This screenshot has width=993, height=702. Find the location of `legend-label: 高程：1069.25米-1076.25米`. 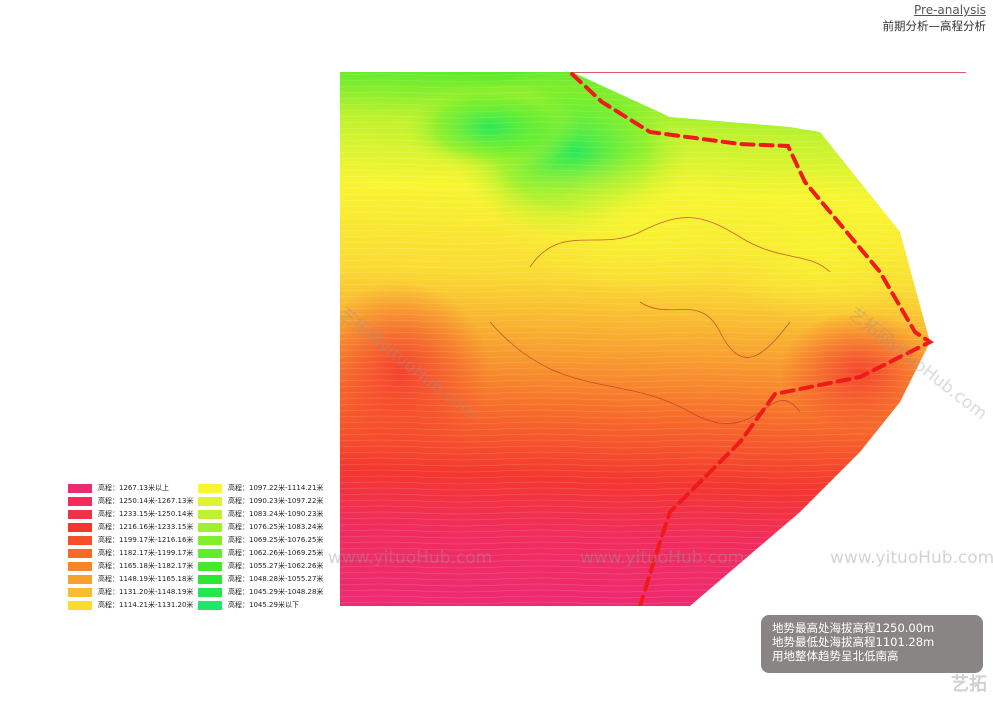

legend-label: 高程：1069.25米-1076.25米 is located at coordinates (276, 540).